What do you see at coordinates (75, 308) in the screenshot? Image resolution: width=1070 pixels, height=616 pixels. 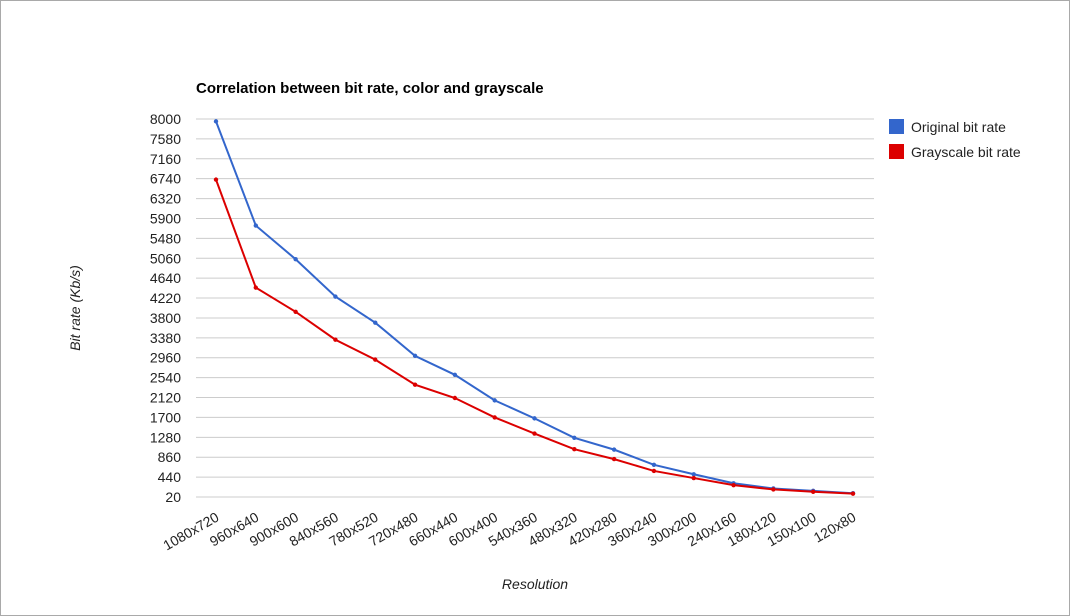 I see `y-axis-title: Bit rate (Kb/s)` at bounding box center [75, 308].